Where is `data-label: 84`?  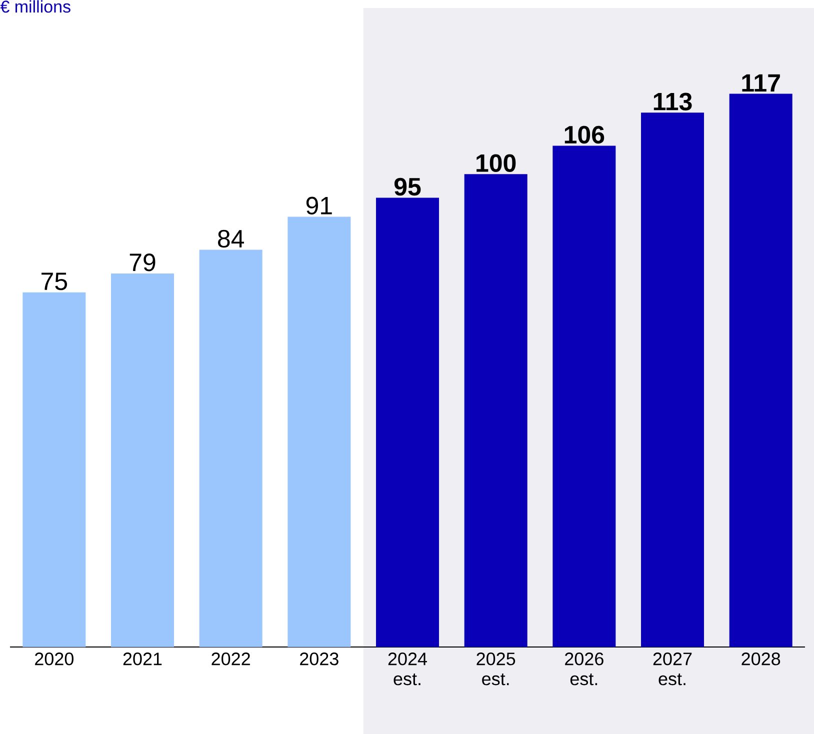 data-label: 84 is located at coordinates (231, 239).